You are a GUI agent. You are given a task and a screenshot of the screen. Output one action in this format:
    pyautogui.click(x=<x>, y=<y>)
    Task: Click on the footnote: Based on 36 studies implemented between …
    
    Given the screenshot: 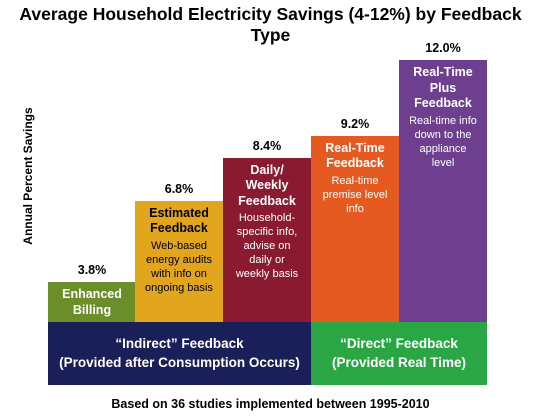 What is the action you would take?
    pyautogui.click(x=270, y=404)
    